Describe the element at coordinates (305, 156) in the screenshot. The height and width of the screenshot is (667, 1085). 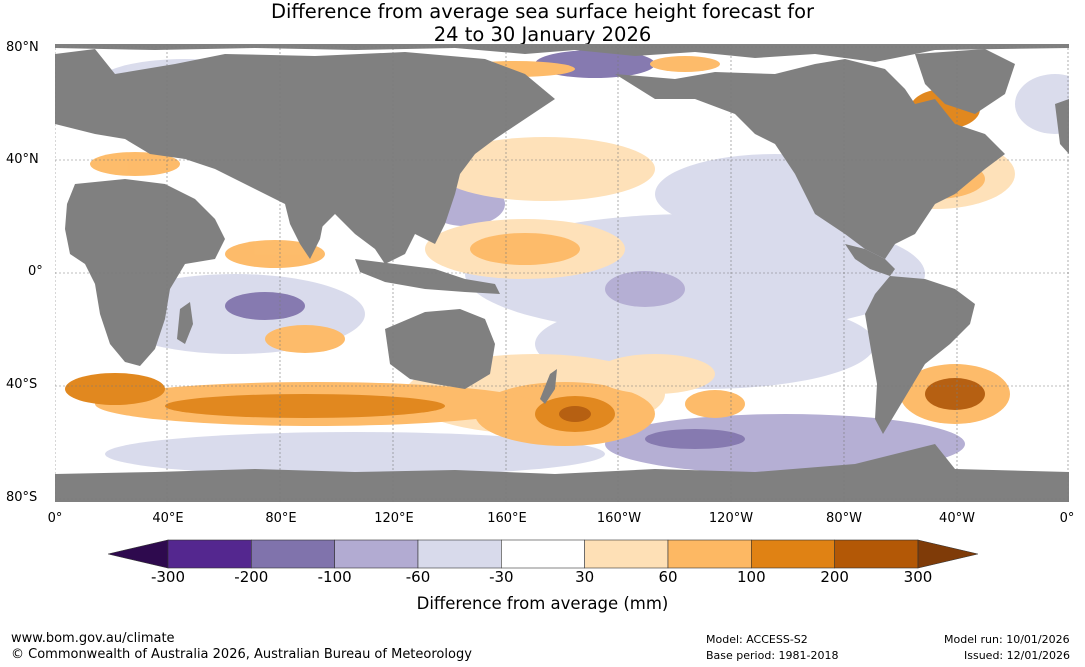
I see `land-eurasia` at that location.